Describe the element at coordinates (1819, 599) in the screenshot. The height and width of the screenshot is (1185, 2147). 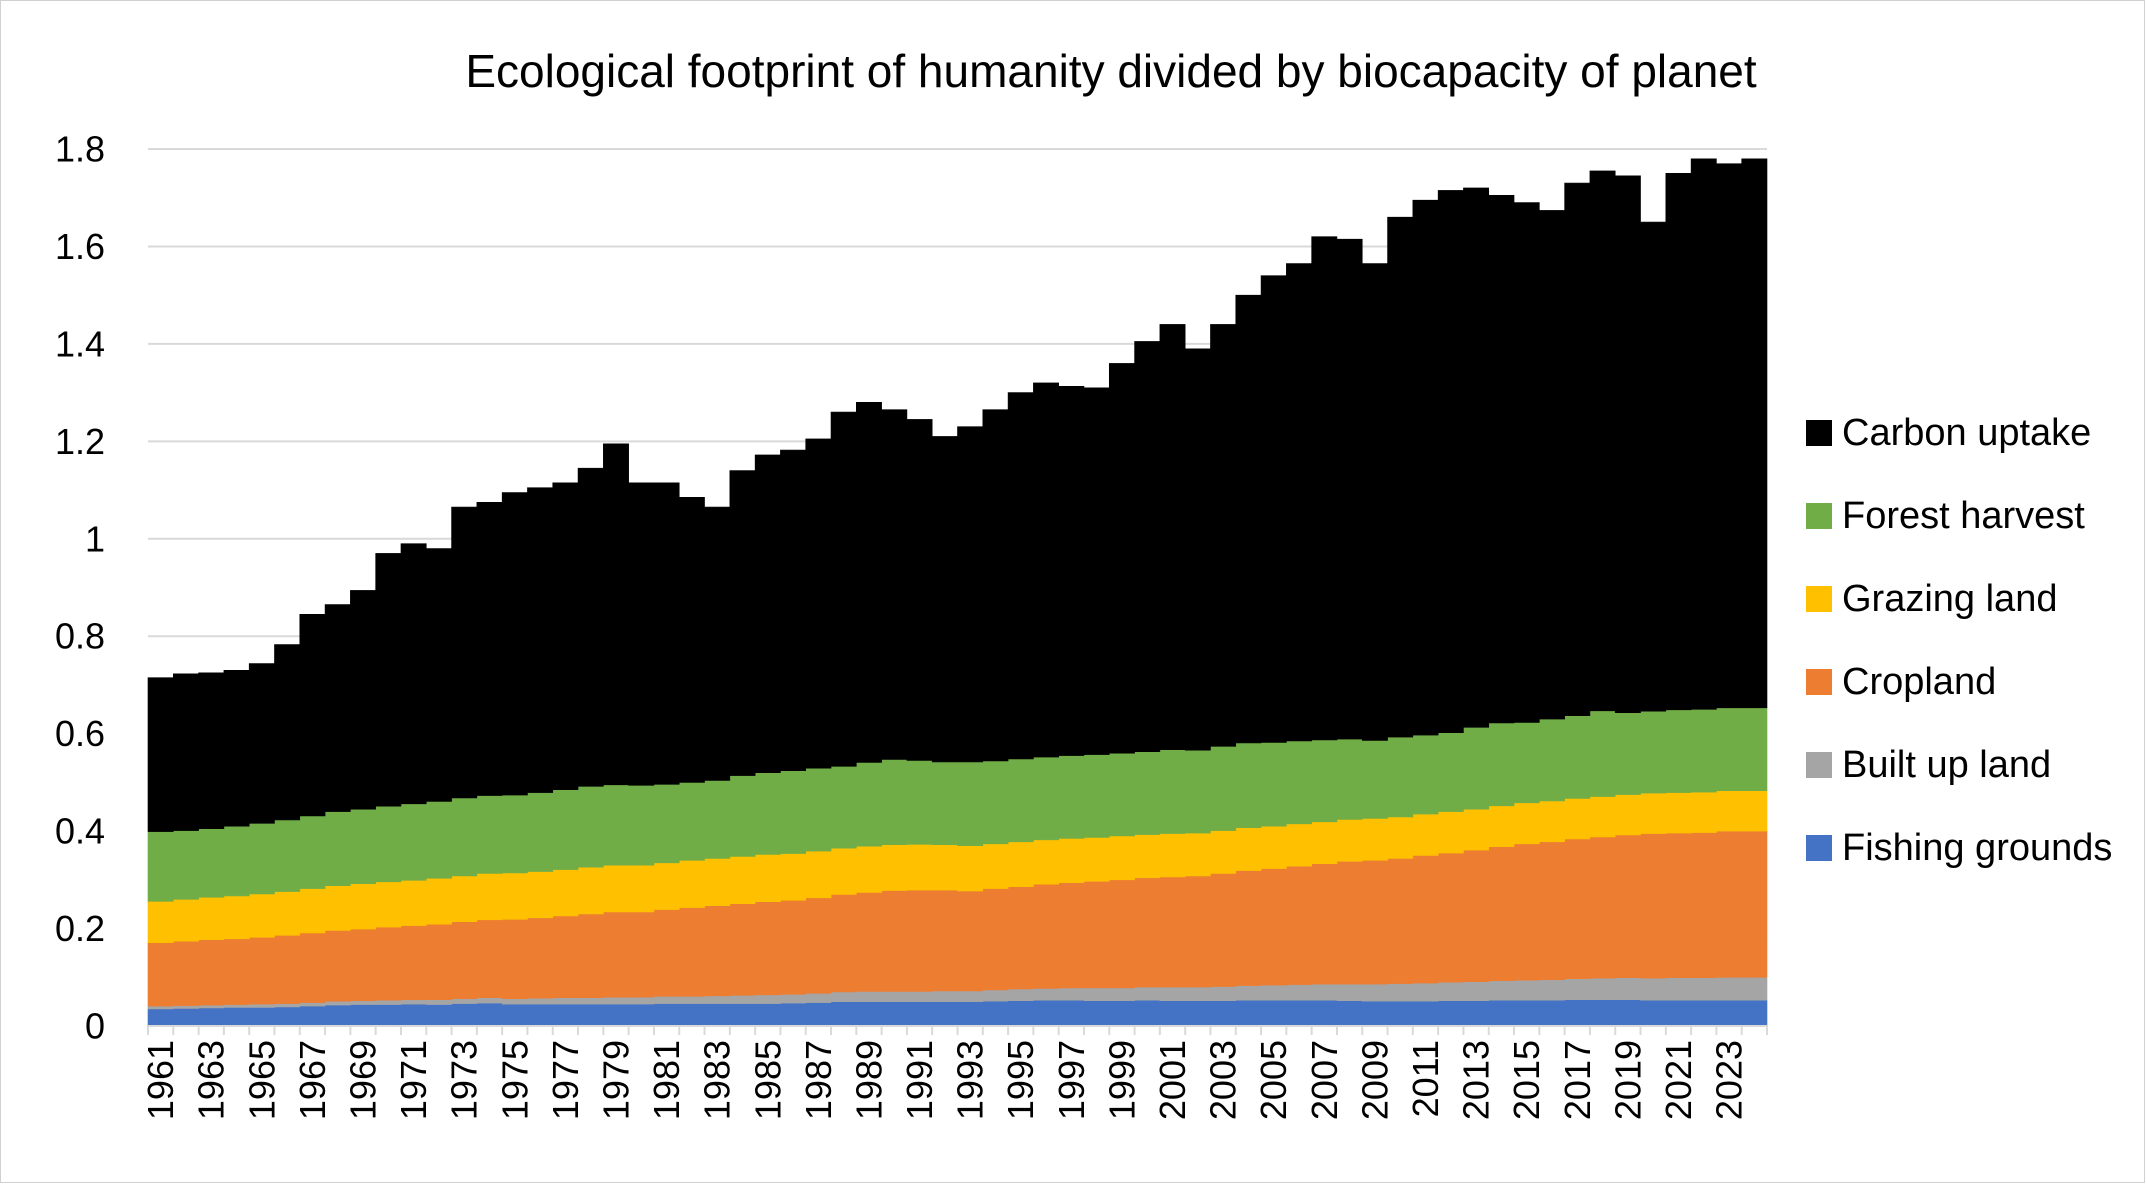
I see `legend-swatch-grazing-land` at that location.